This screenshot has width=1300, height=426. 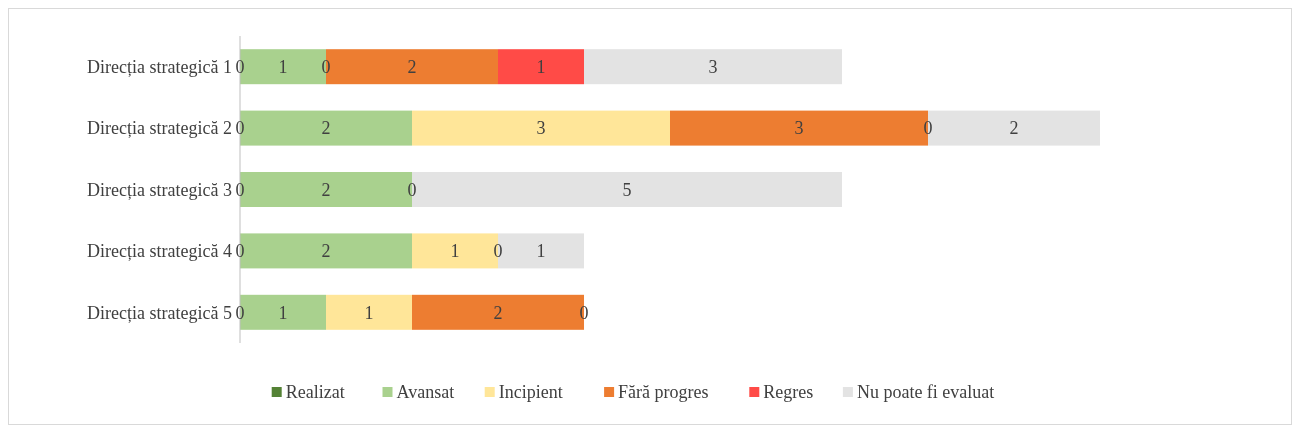 What do you see at coordinates (925, 392) in the screenshot?
I see `legend-label: Nu poate fi evaluat` at bounding box center [925, 392].